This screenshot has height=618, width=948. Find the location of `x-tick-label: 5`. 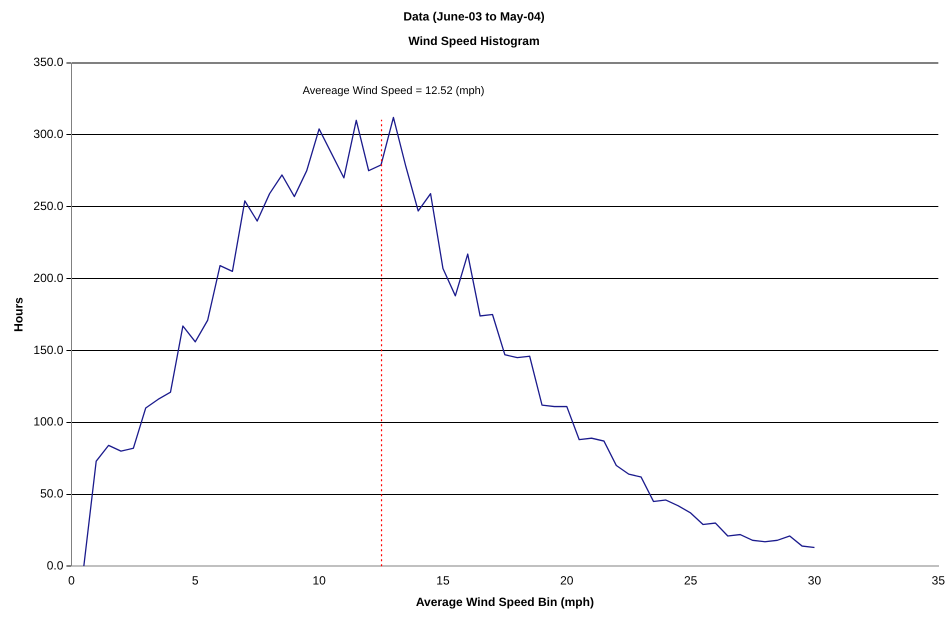

x-tick-label: 5 is located at coordinates (195, 581).